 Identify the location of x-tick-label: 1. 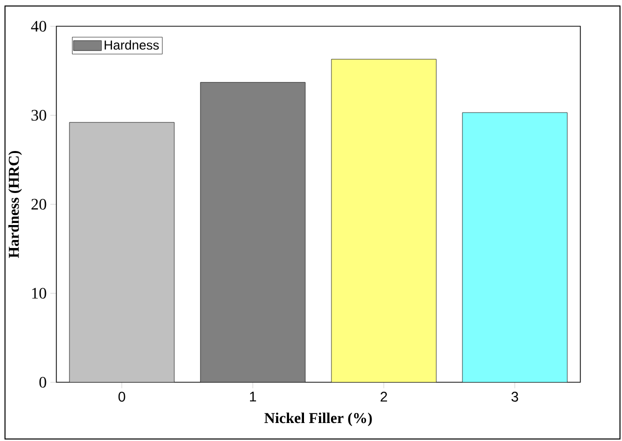
(253, 397).